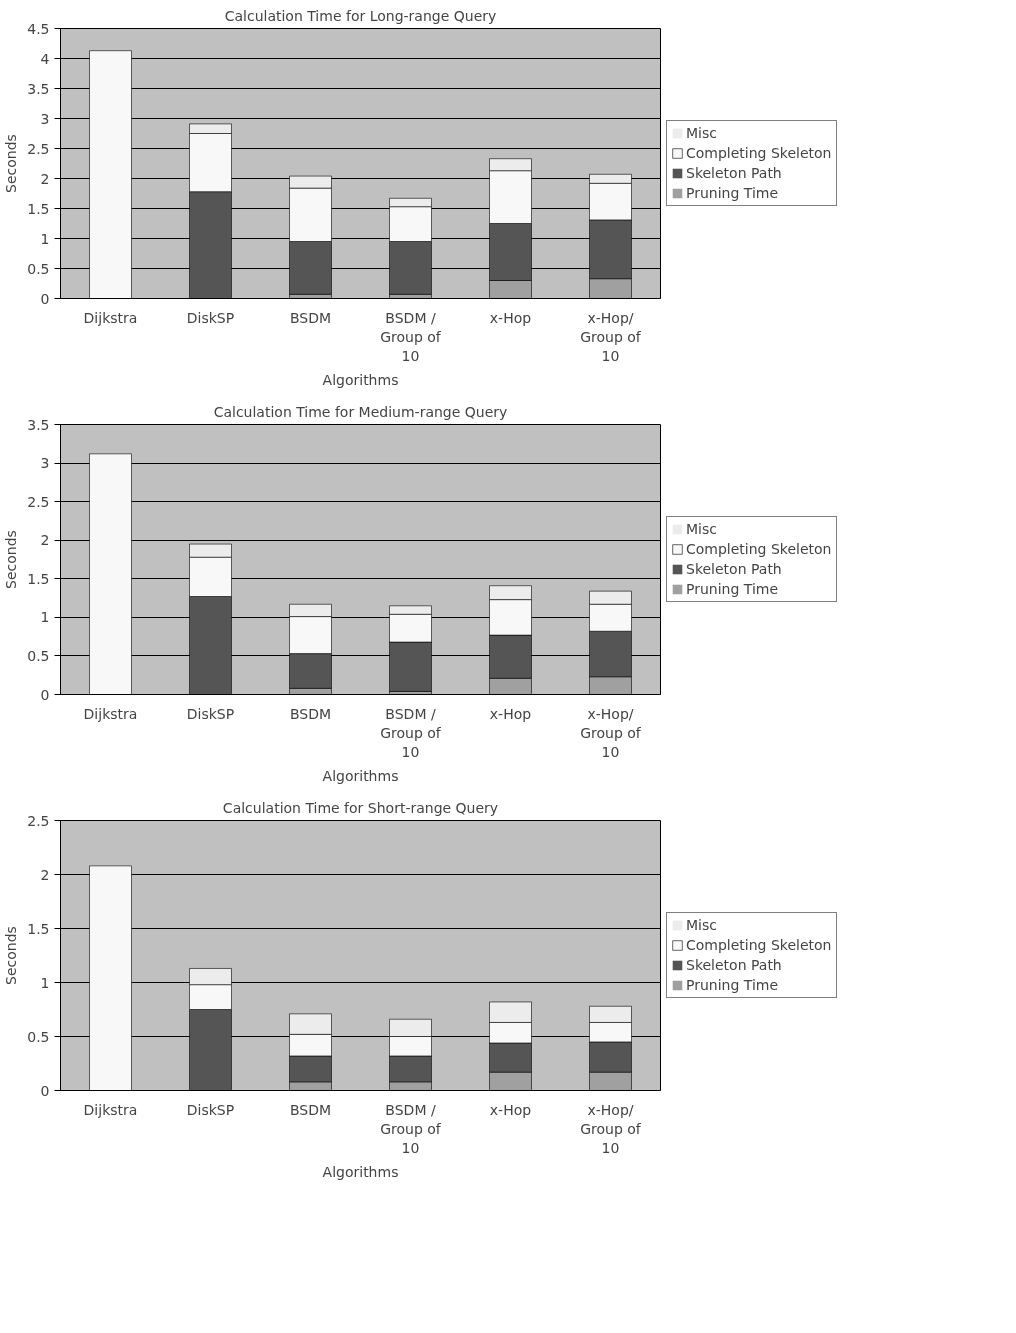 The height and width of the screenshot is (1333, 1016). What do you see at coordinates (45, 58) in the screenshot?
I see `y-tick-label: 4` at bounding box center [45, 58].